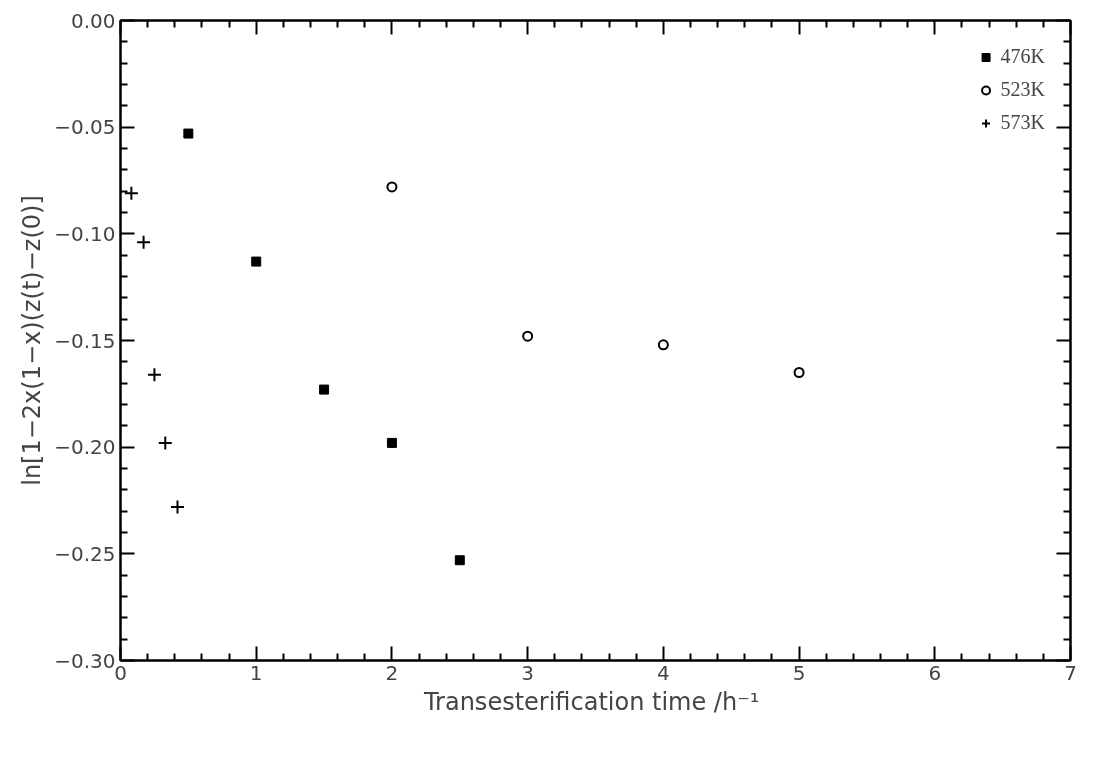 This screenshot has height=765, width=1119. I want to click on legend-label: 476K, so click(1022, 56).